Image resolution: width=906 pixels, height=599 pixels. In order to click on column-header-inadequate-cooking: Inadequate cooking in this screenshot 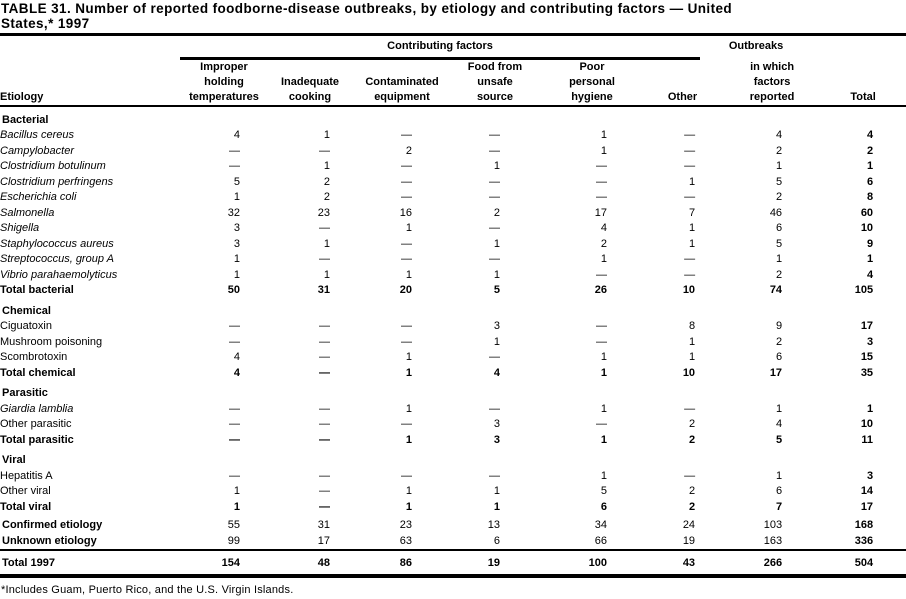, I will do `click(310, 82)`.